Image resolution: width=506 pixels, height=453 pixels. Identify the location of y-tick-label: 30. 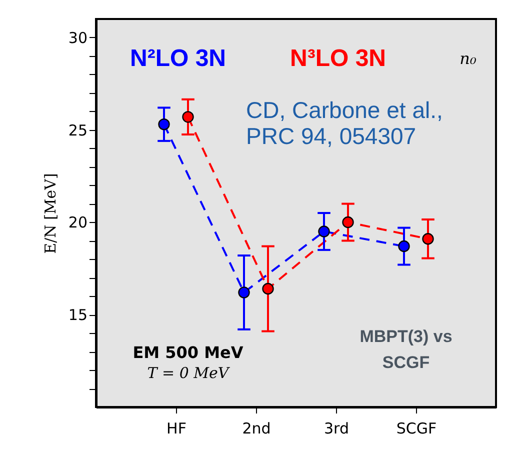
(78, 37).